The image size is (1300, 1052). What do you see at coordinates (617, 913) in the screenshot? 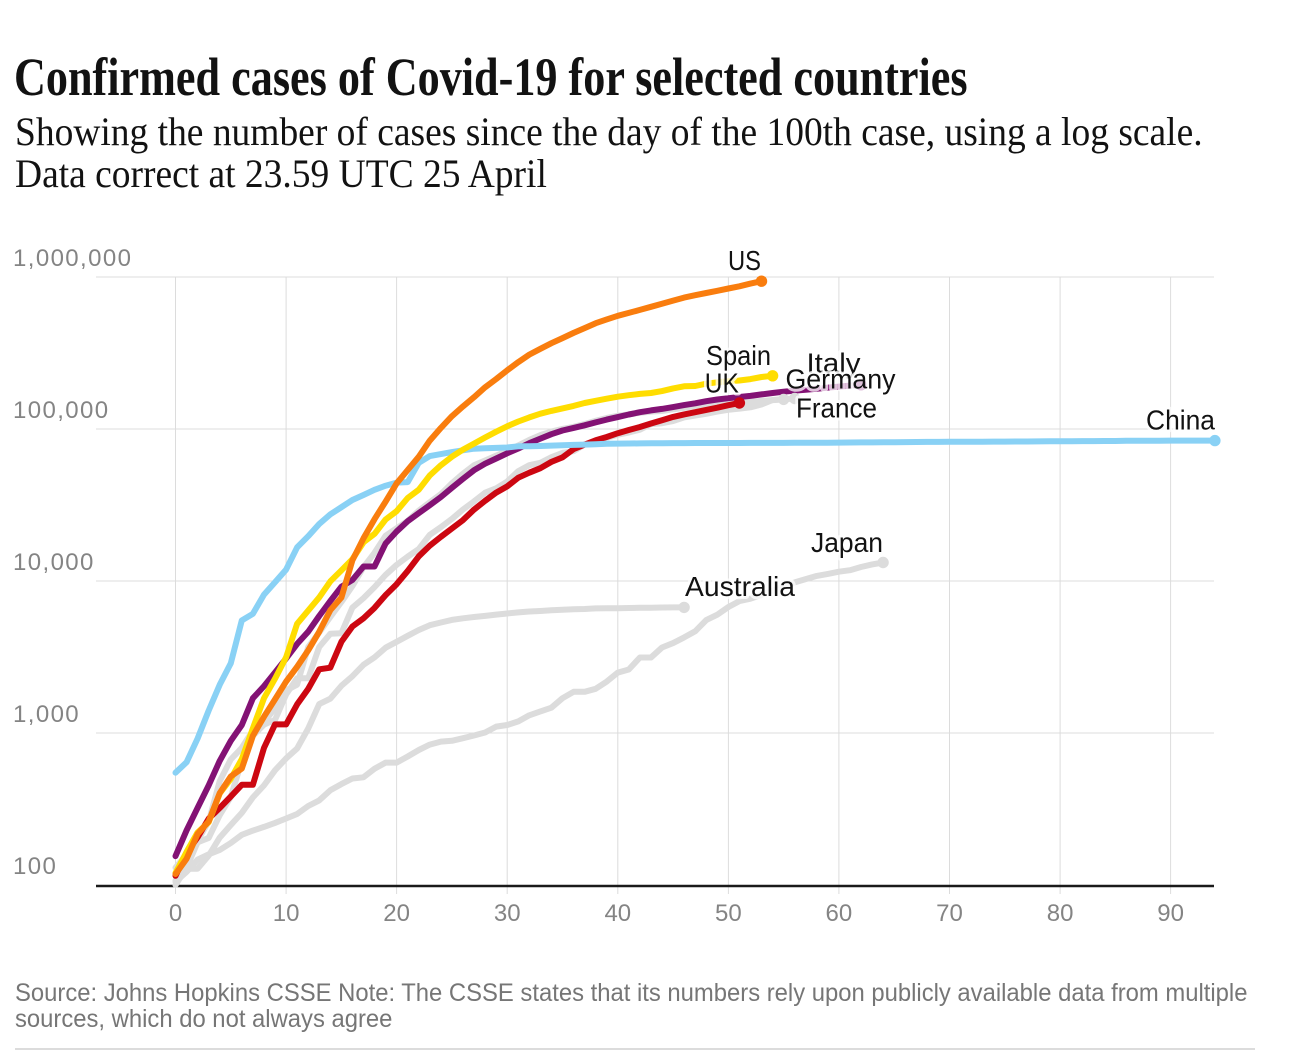
I see `svg-text: 40` at bounding box center [617, 913].